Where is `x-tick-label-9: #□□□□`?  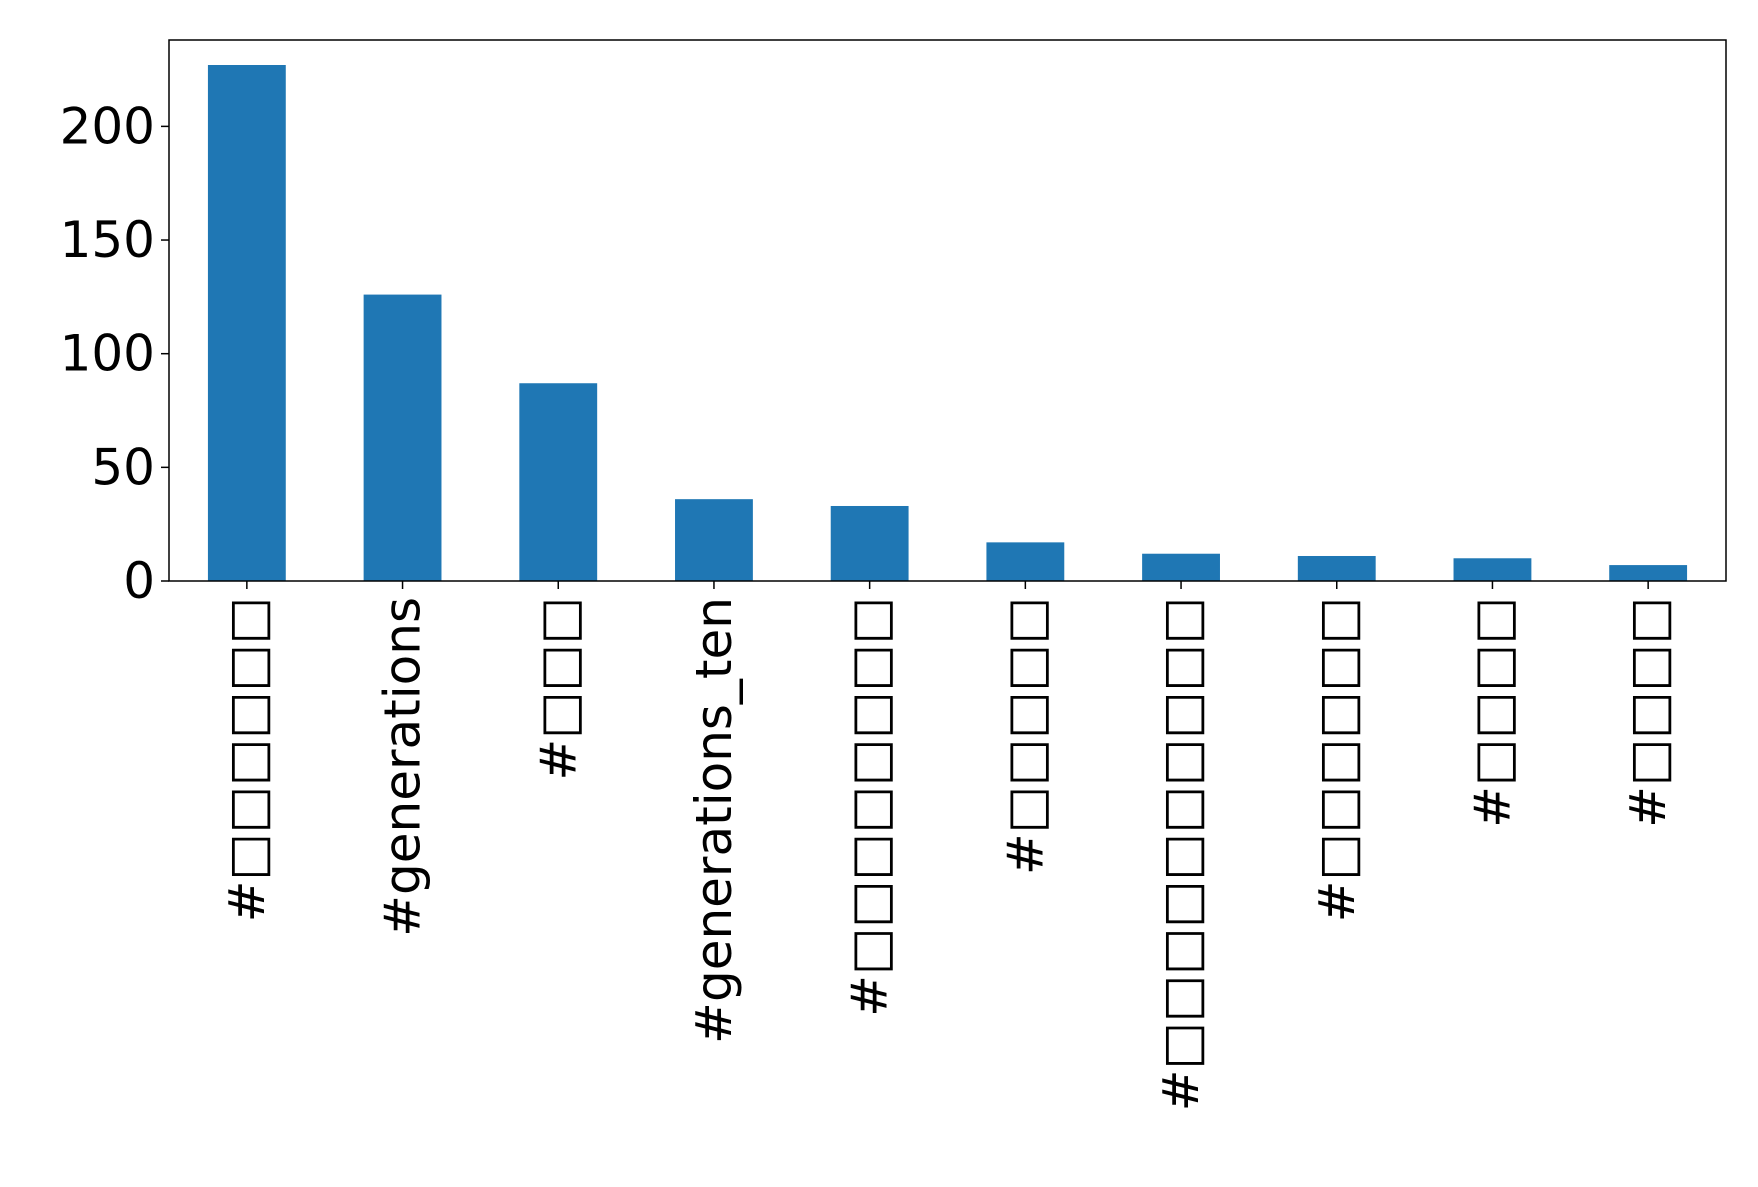 x-tick-label-9: #□□□□ is located at coordinates (1648, 712).